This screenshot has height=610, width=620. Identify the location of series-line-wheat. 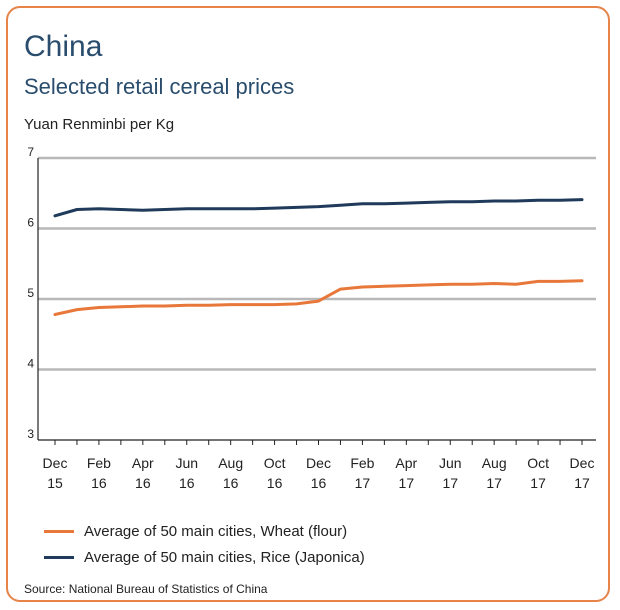
(318, 298).